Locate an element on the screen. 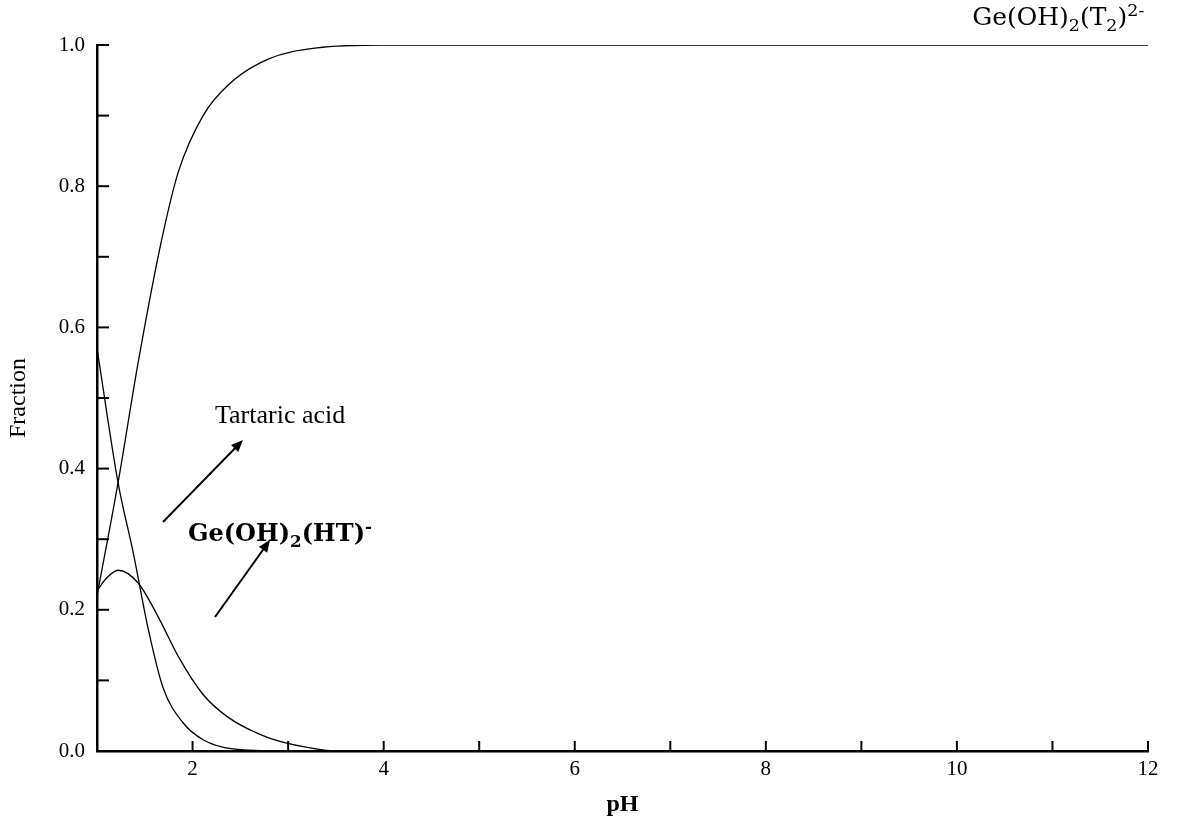  annotation: Ge(OH)$_{2}$(T$_{2}$)$^{2-}$ is located at coordinates (1058, 18).